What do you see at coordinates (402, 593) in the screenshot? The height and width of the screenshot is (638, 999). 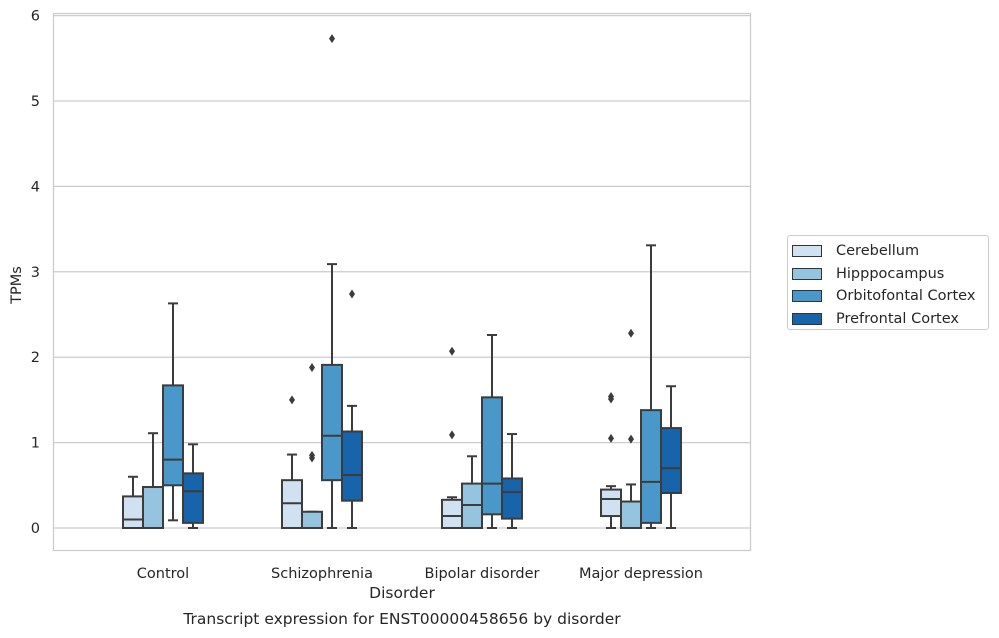 I see `x-axis-label: Disorder` at bounding box center [402, 593].